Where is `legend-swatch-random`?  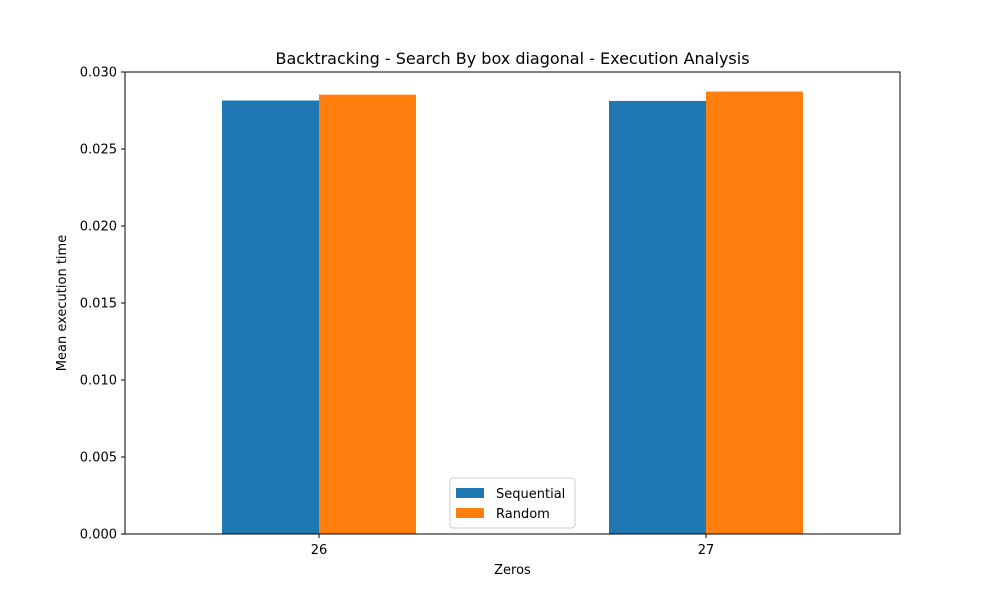 legend-swatch-random is located at coordinates (470, 513).